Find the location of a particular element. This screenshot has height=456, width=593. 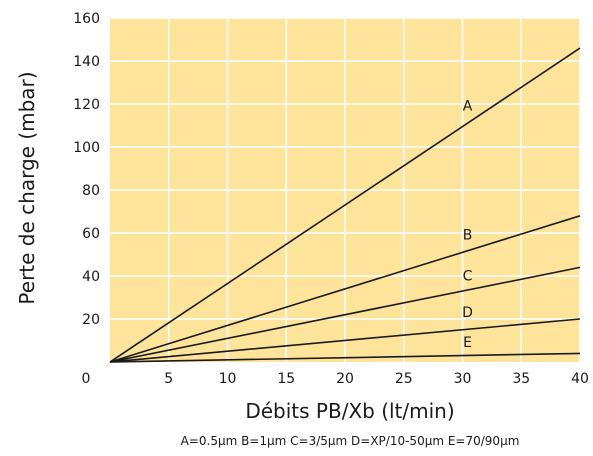

series-line-e is located at coordinates (345, 357).